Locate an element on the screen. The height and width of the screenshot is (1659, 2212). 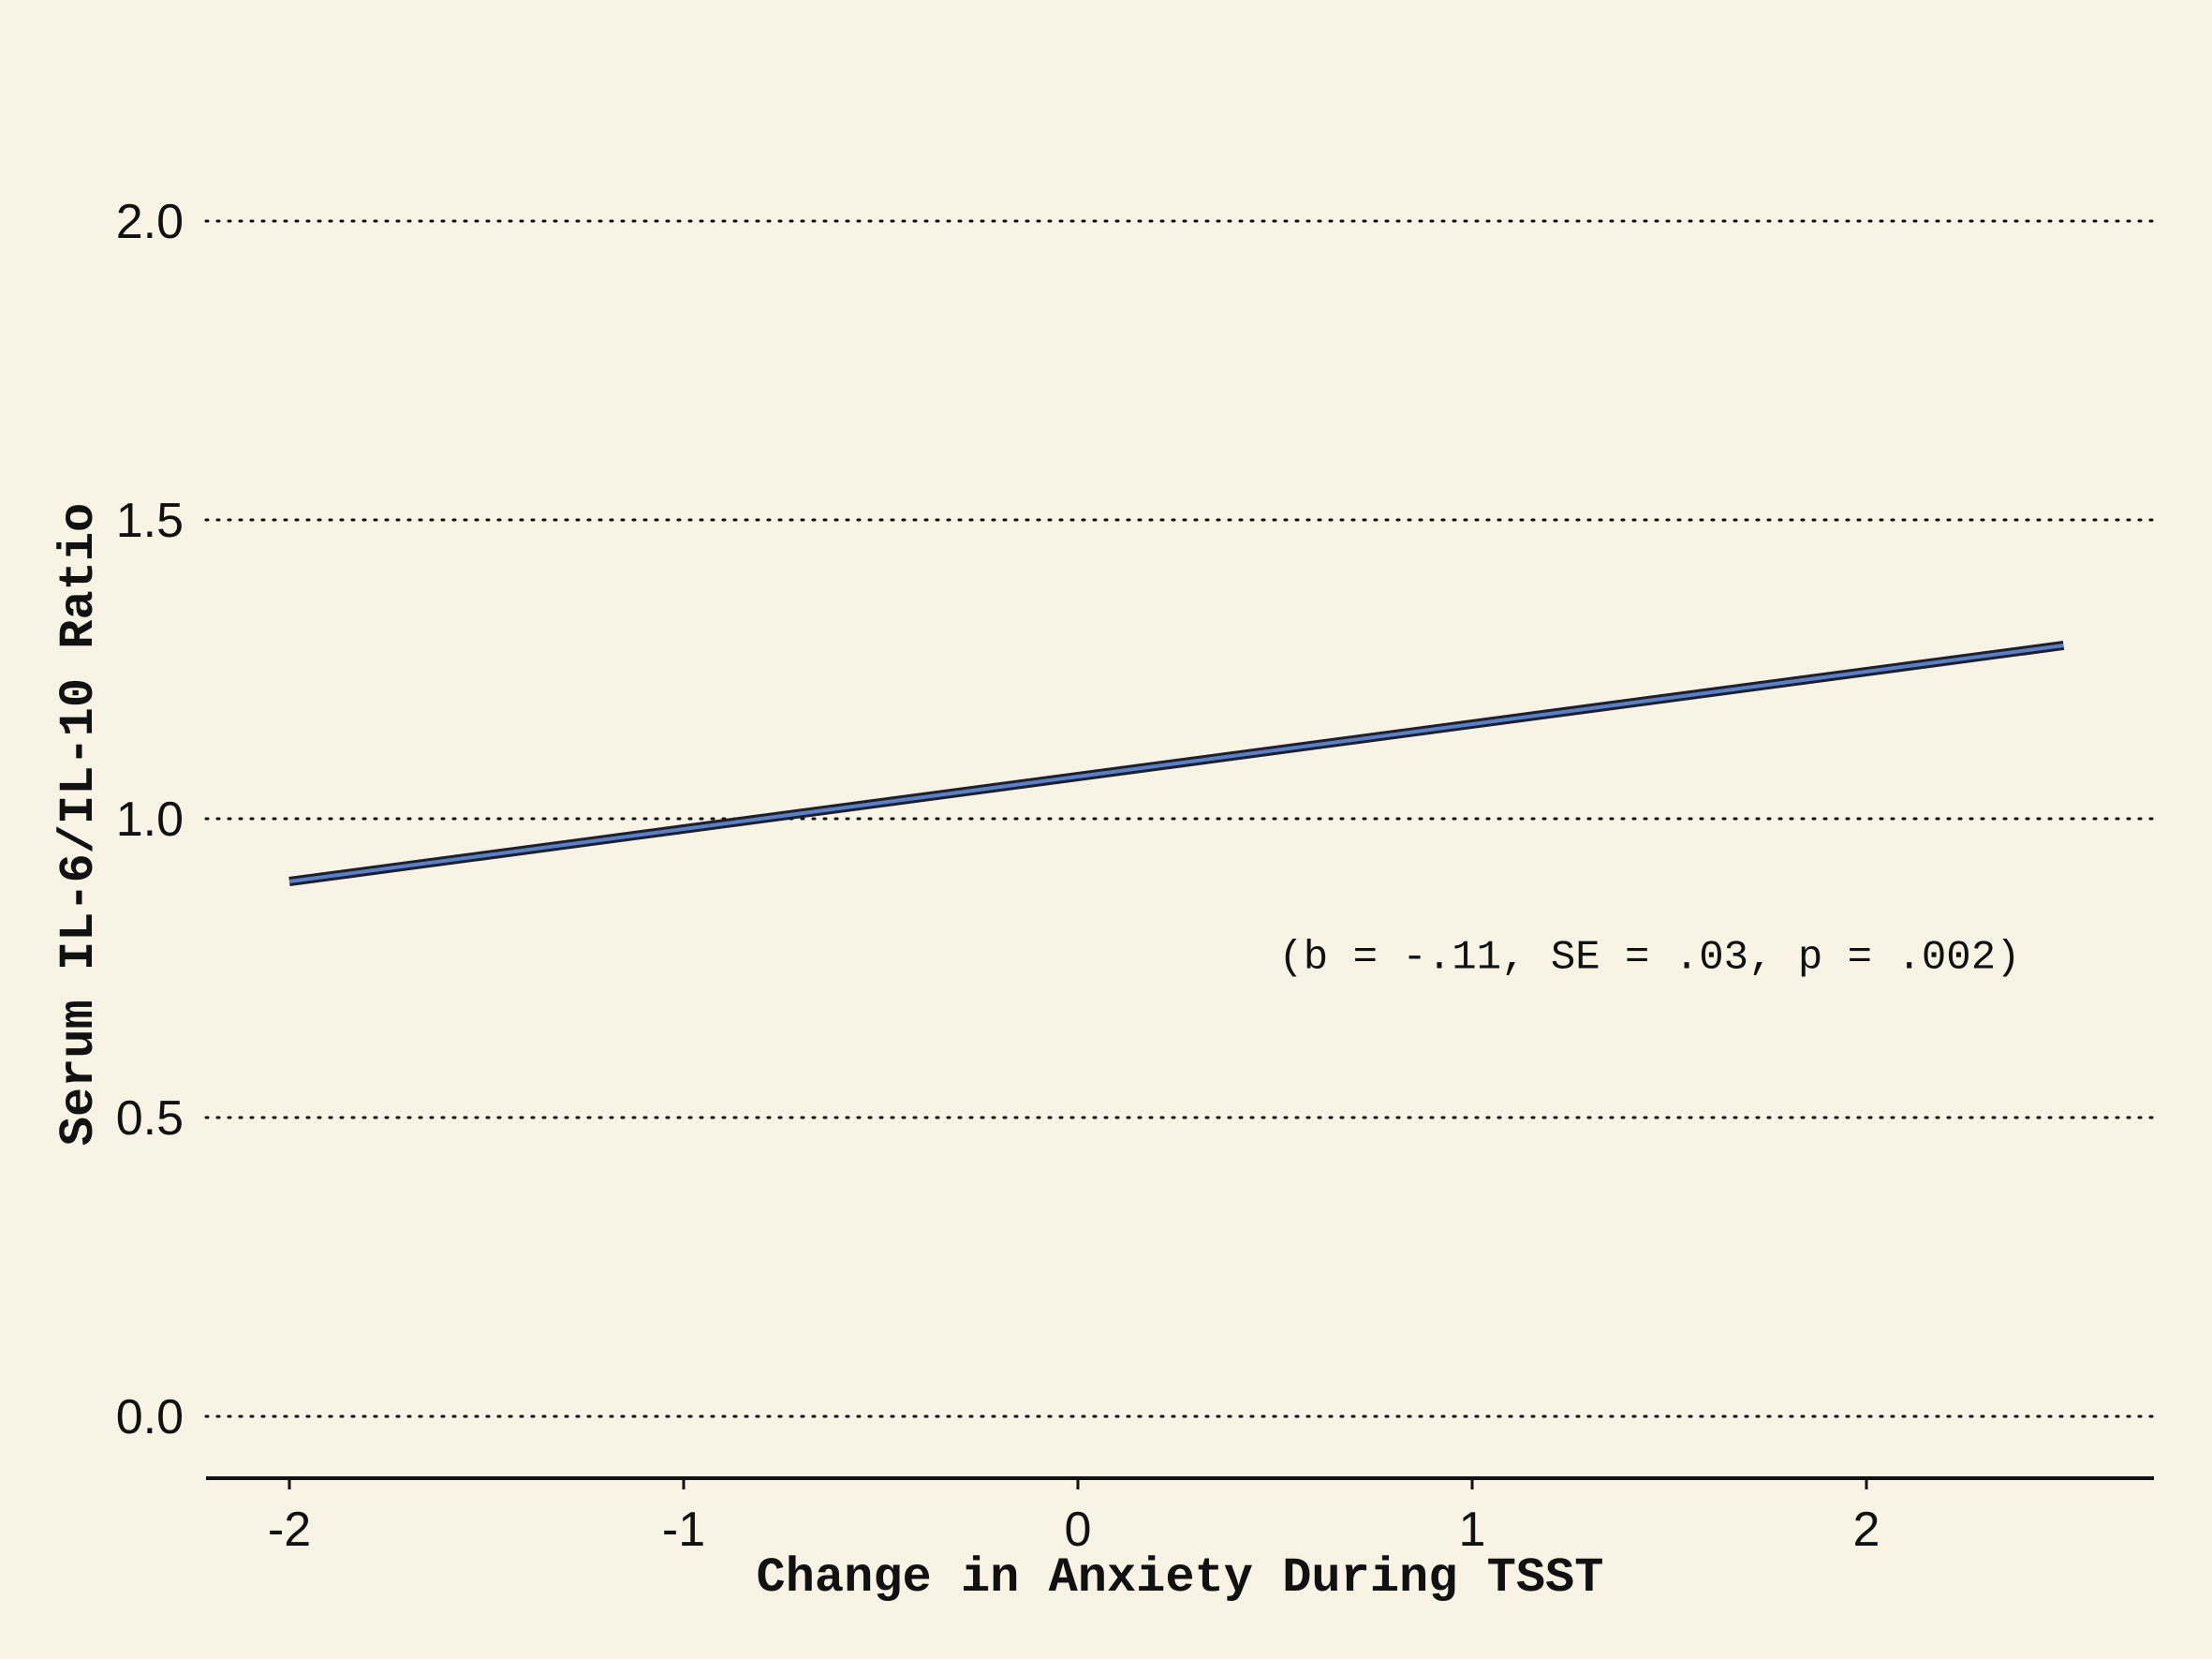
x-axis-ticks: -2 -1 0 1 2 is located at coordinates (1074, 1518).